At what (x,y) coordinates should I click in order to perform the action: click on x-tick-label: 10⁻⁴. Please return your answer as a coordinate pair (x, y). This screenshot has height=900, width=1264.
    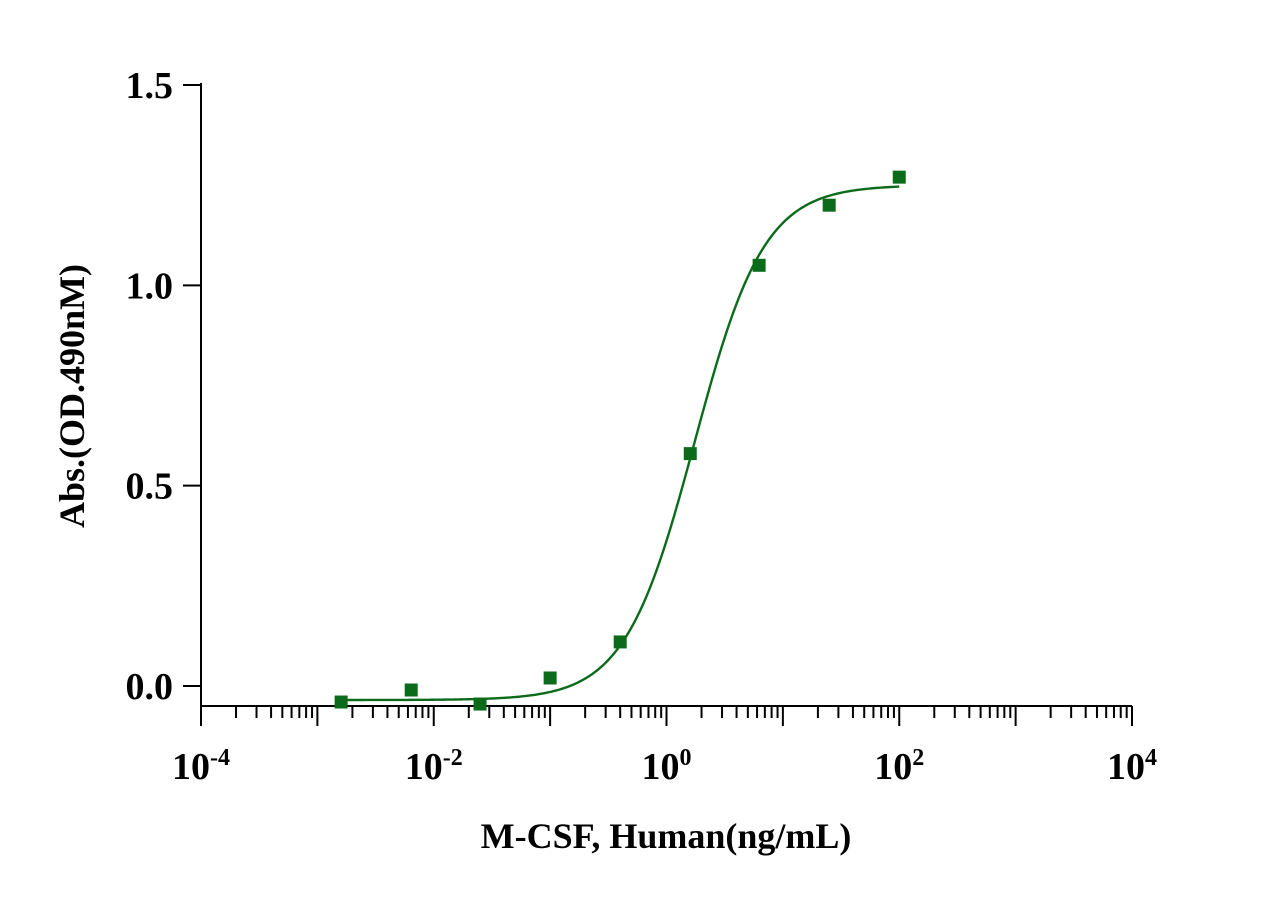
    Looking at the image, I should click on (201, 766).